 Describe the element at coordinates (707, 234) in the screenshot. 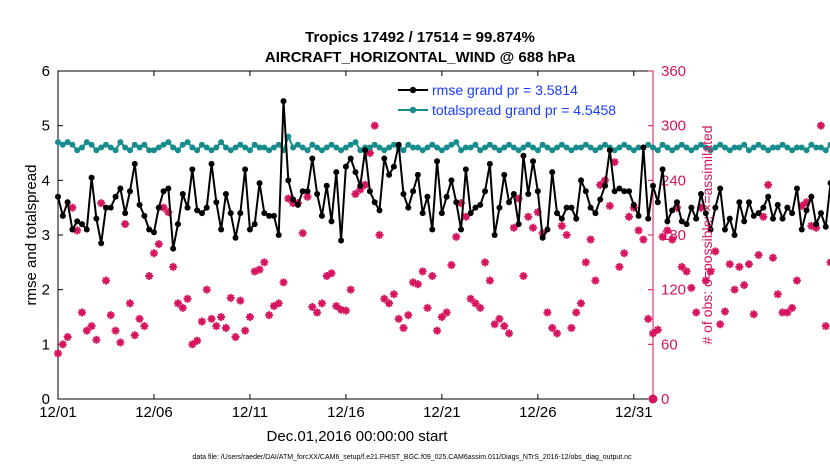

I see `y-axis-right-label: # of obs: o=possible; ×=assimilated` at that location.